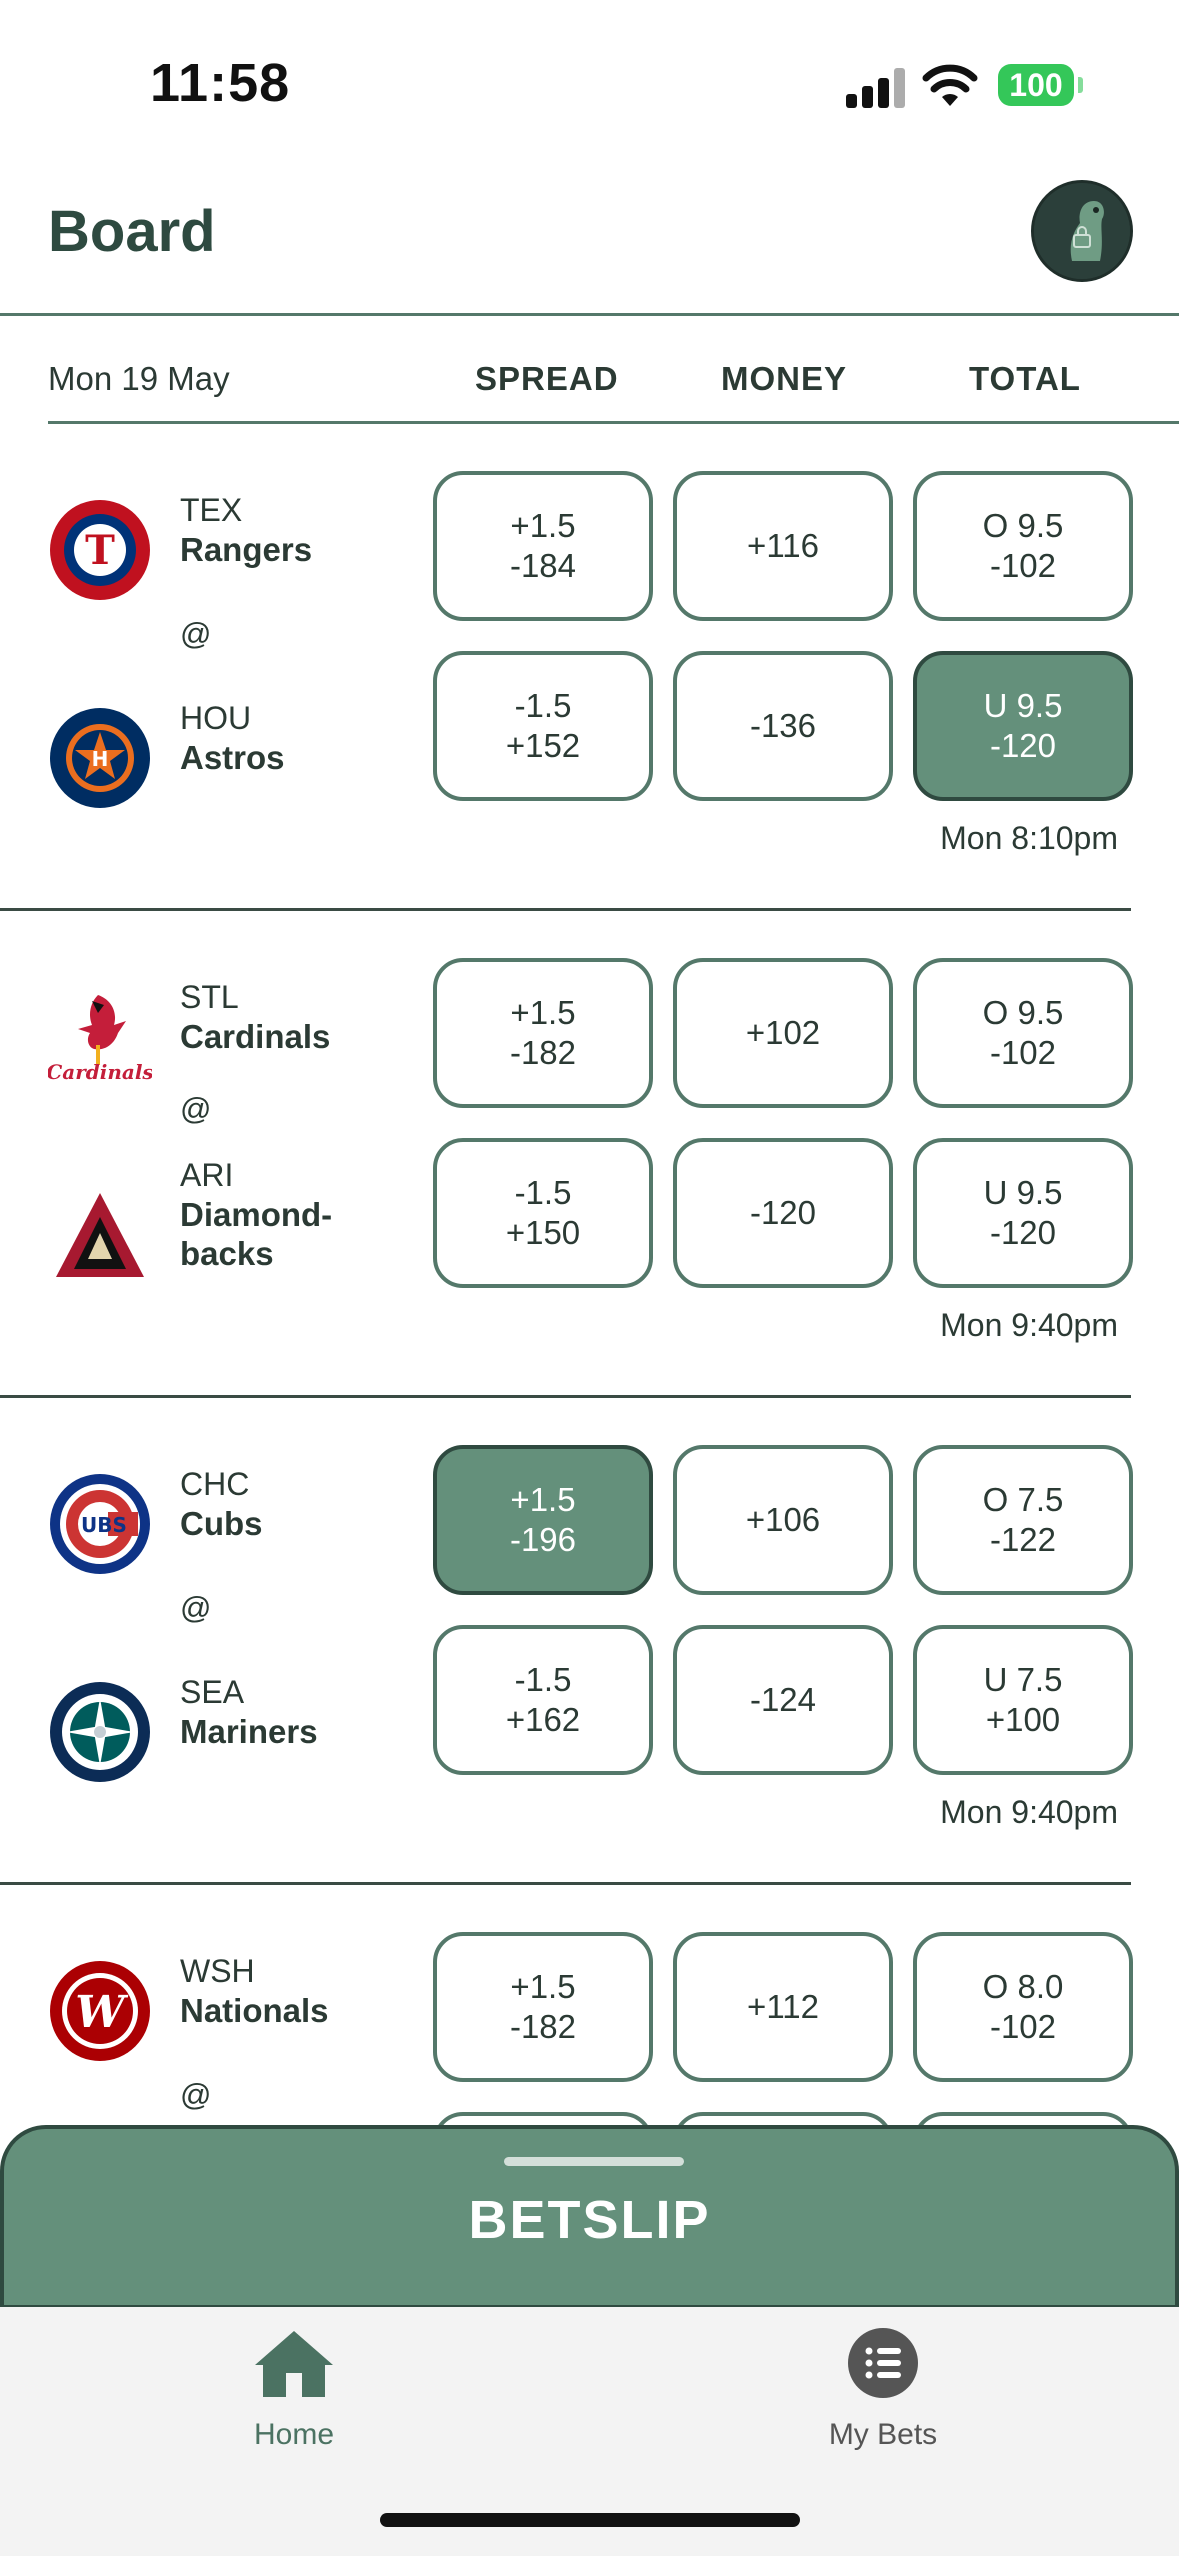  I want to click on astros-logo-icon: H, so click(100, 758).